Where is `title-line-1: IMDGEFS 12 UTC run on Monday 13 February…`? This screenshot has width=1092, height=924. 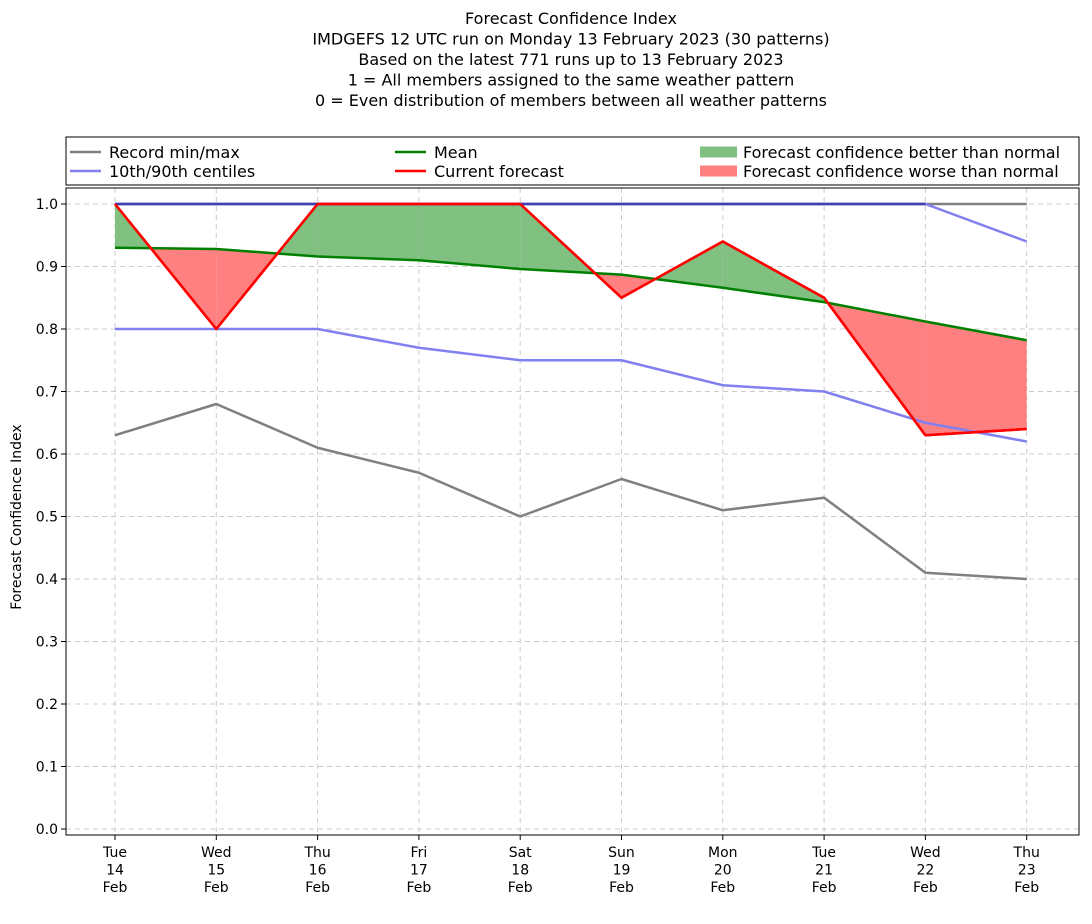 title-line-1: IMDGEFS 12 UTC run on Monday 13 February… is located at coordinates (570, 39).